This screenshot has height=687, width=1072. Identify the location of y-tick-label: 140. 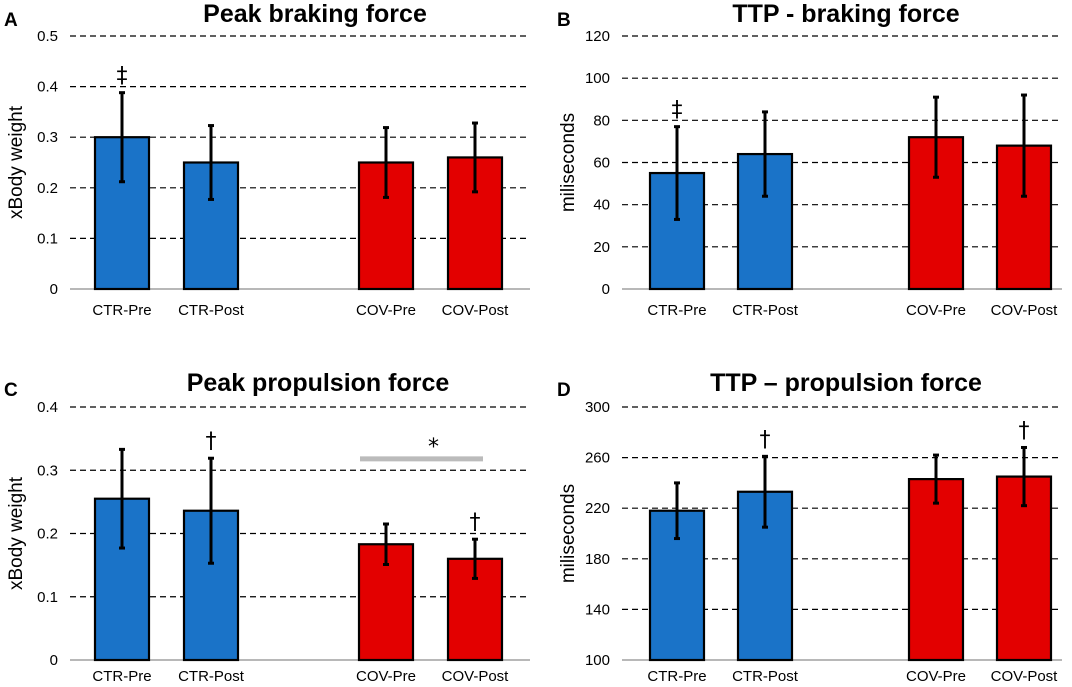
(597, 609).